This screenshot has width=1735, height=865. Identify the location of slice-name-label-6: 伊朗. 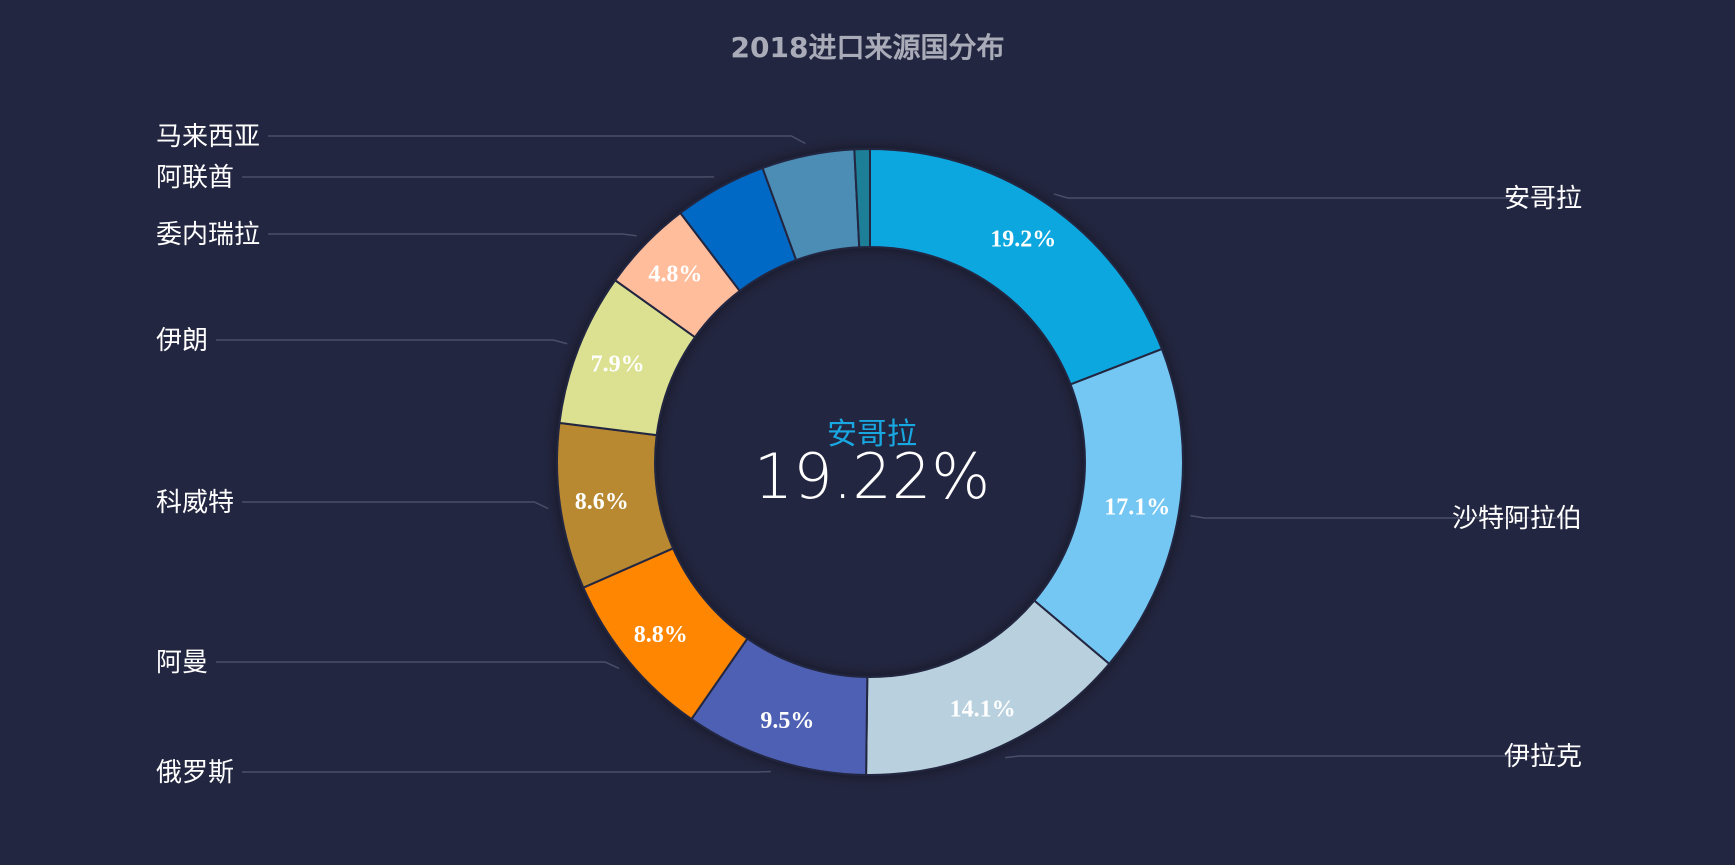
(182, 341).